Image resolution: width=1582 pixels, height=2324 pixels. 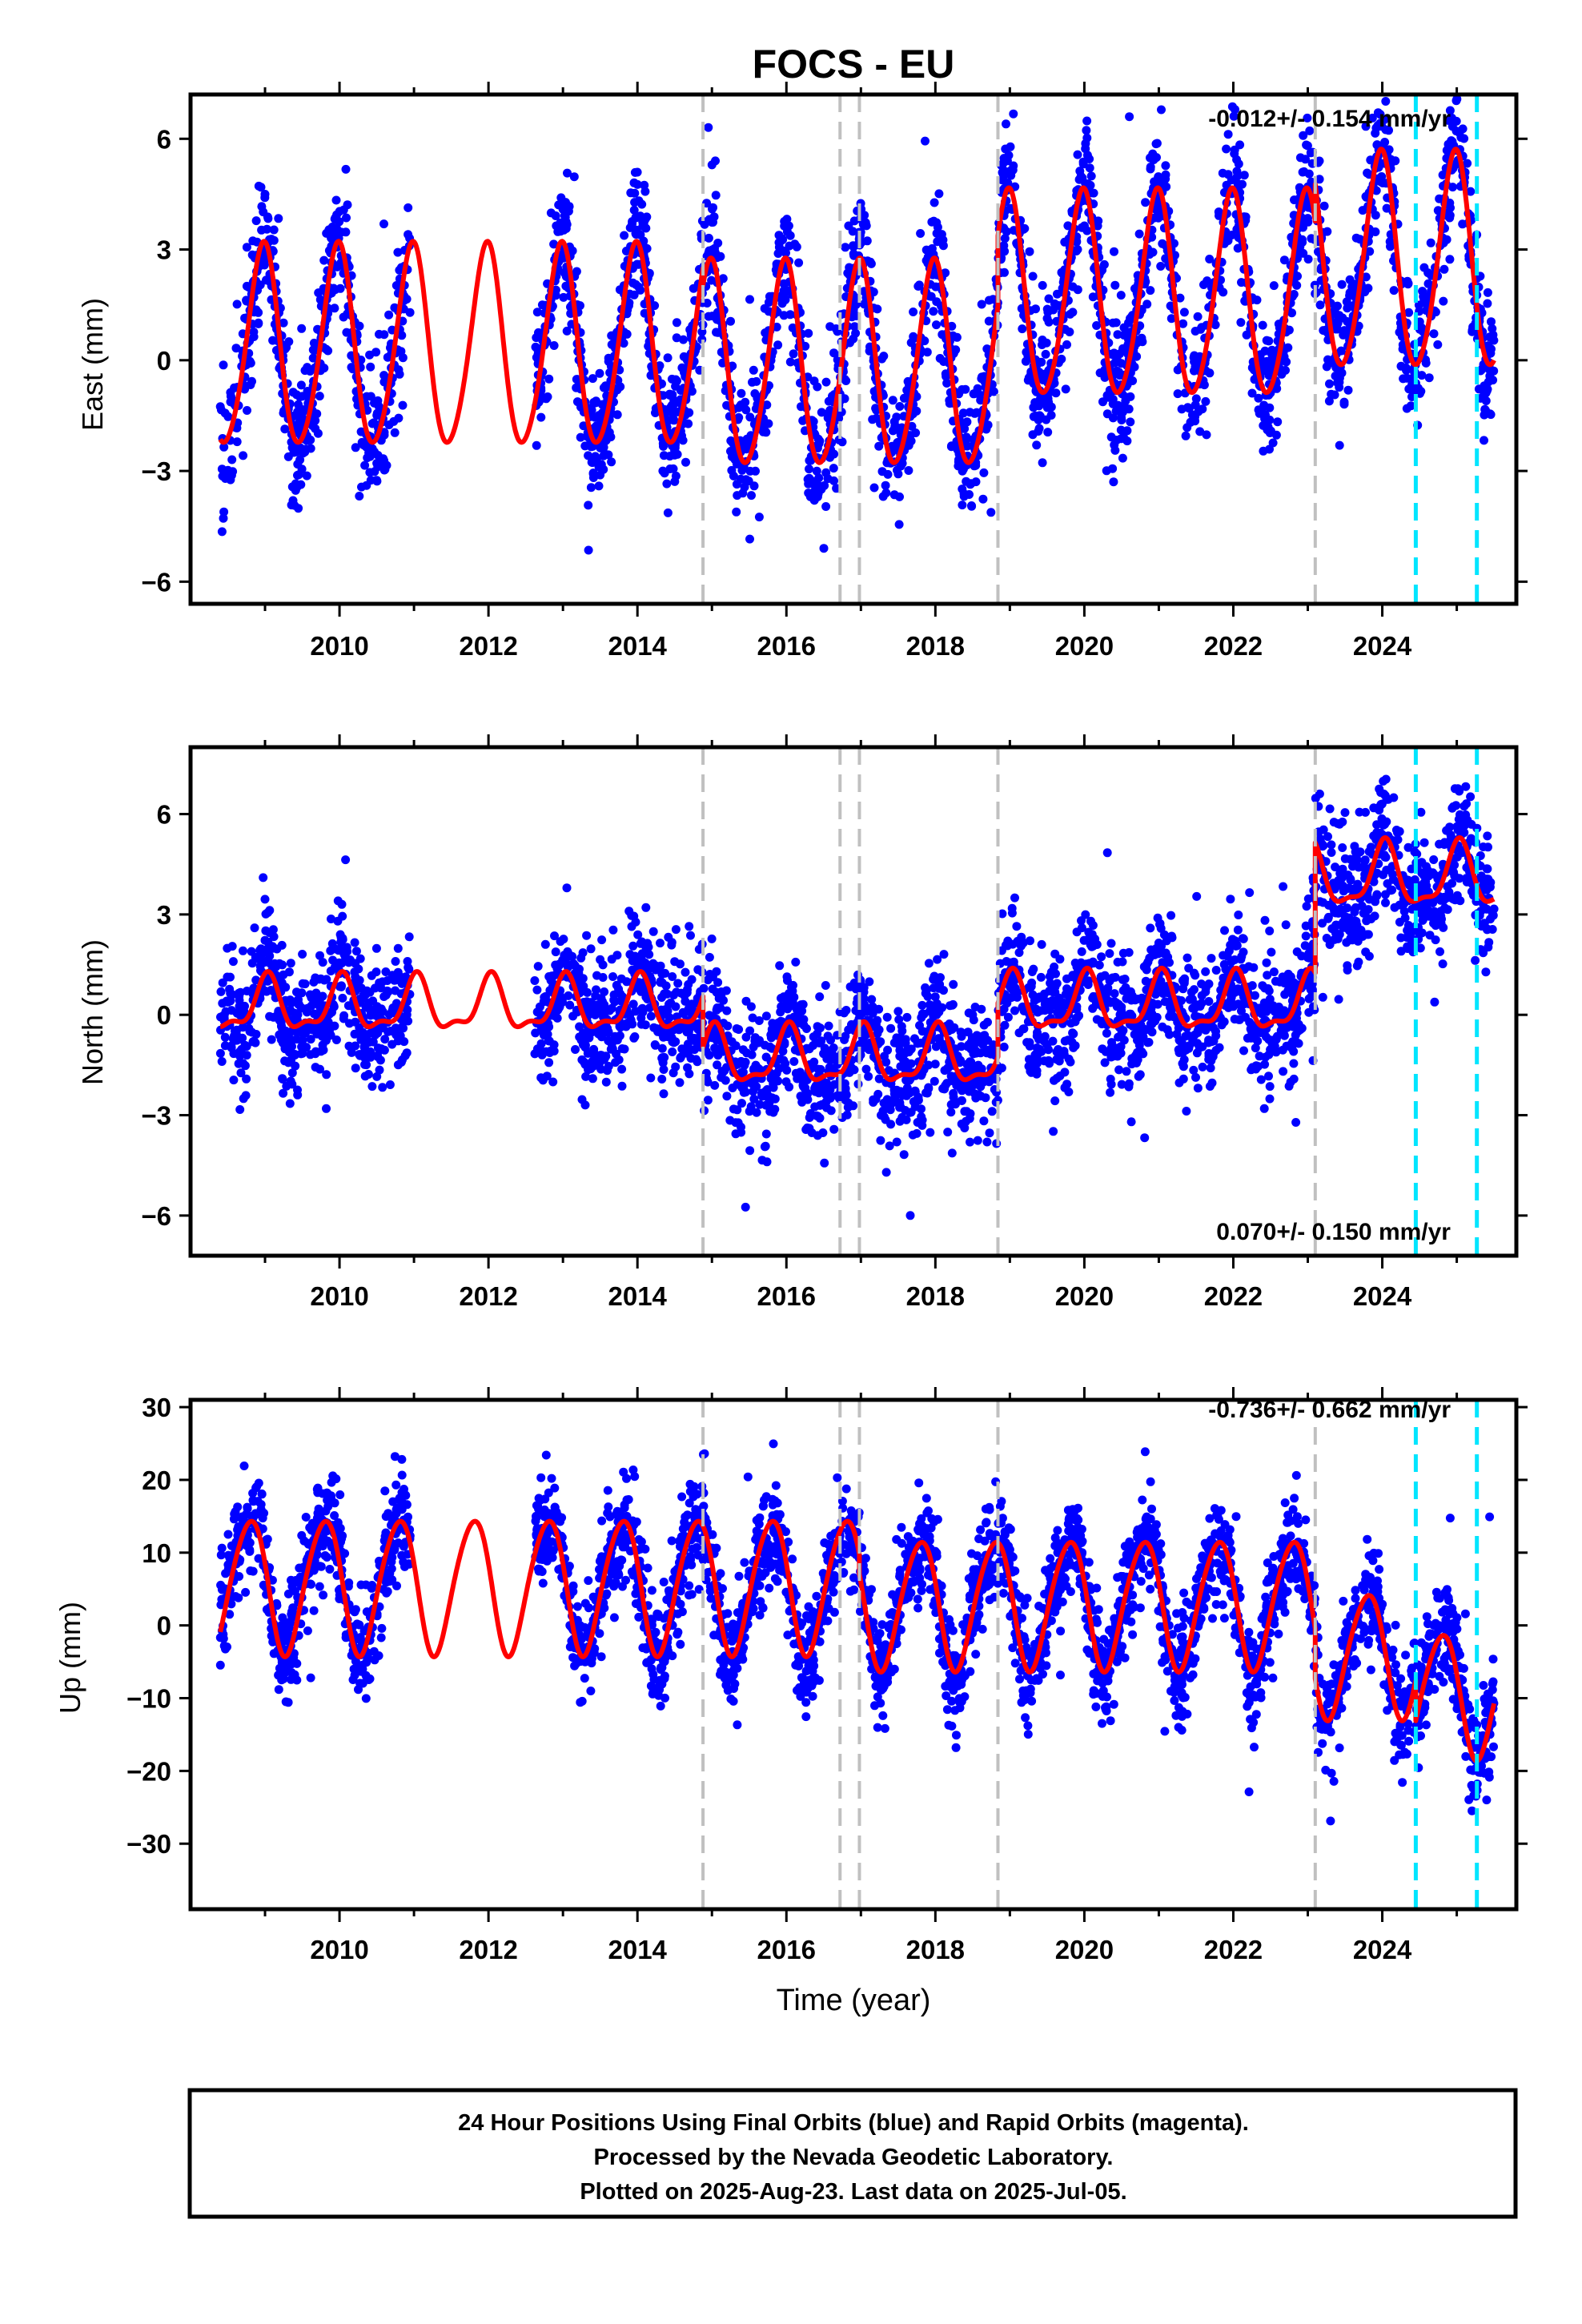 What do you see at coordinates (1382, 646) in the screenshot?
I see `x-tick-label: 2024` at bounding box center [1382, 646].